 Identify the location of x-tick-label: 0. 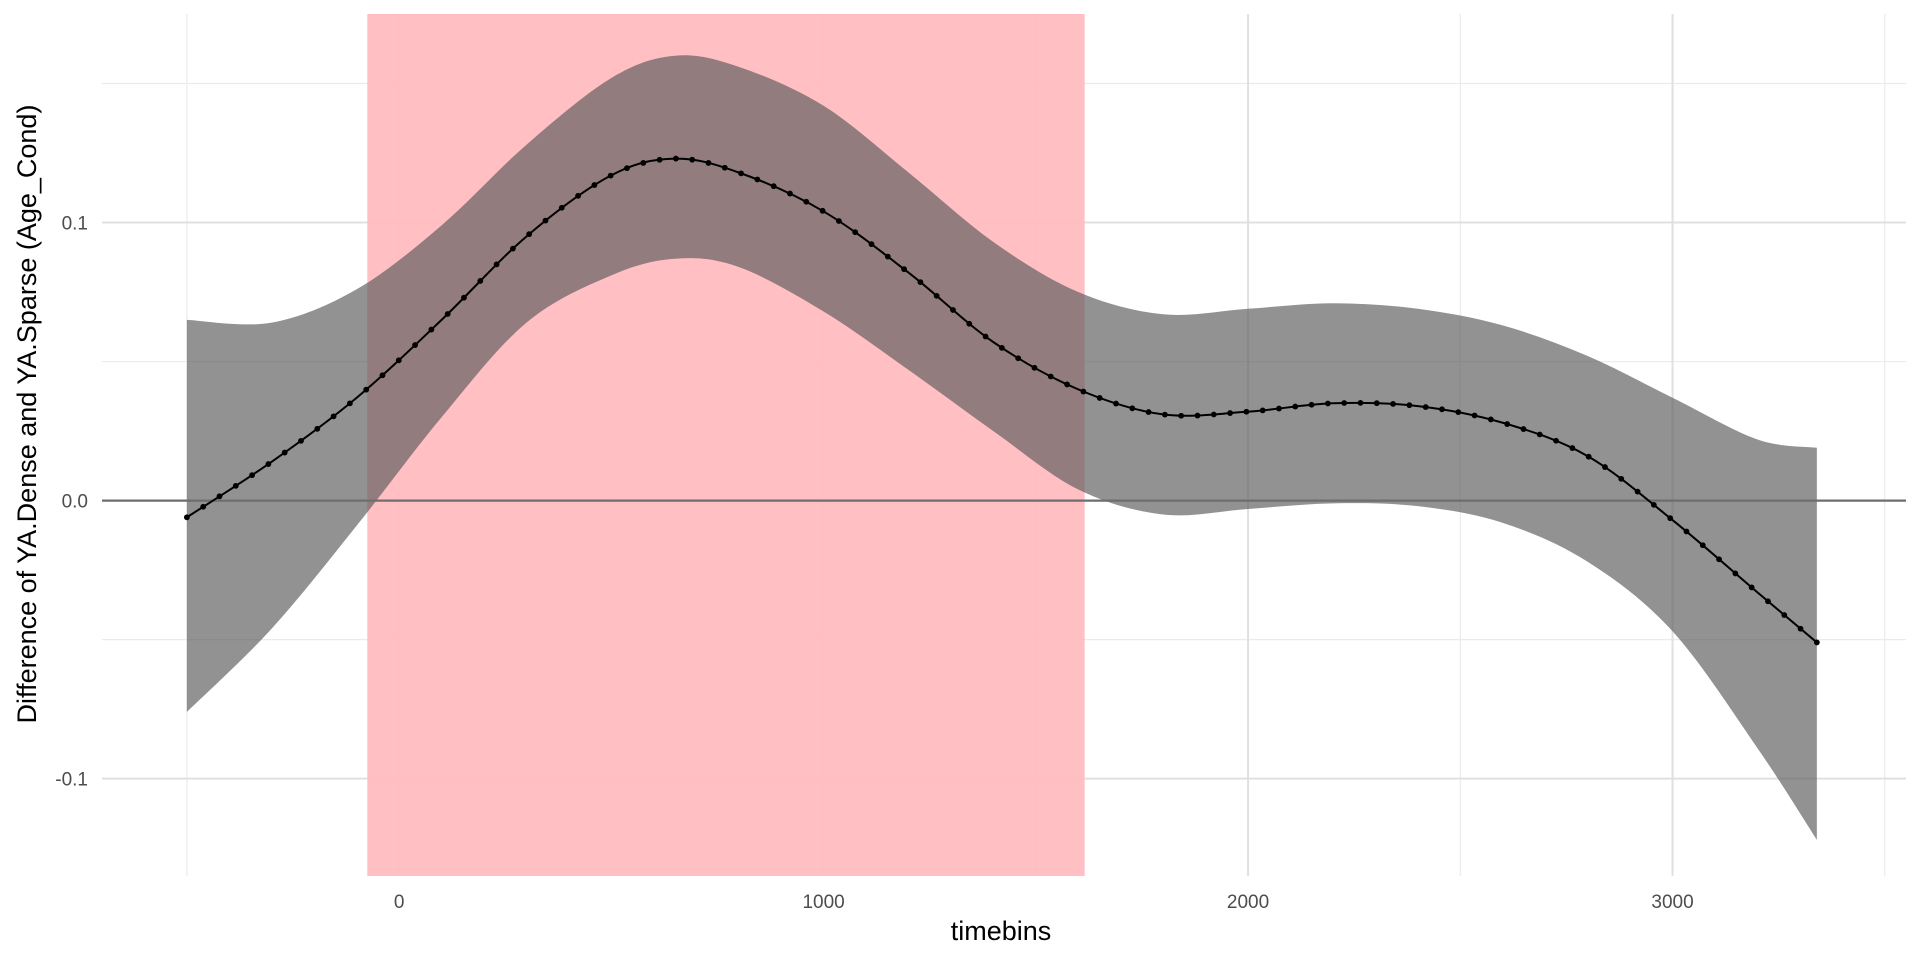
(399, 902).